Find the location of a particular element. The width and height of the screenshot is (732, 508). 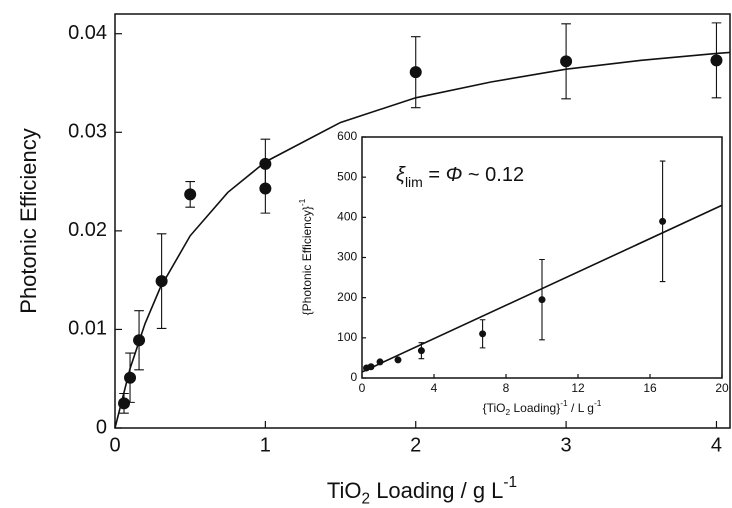

annotation-part: ~ 0.12 is located at coordinates (493, 175).